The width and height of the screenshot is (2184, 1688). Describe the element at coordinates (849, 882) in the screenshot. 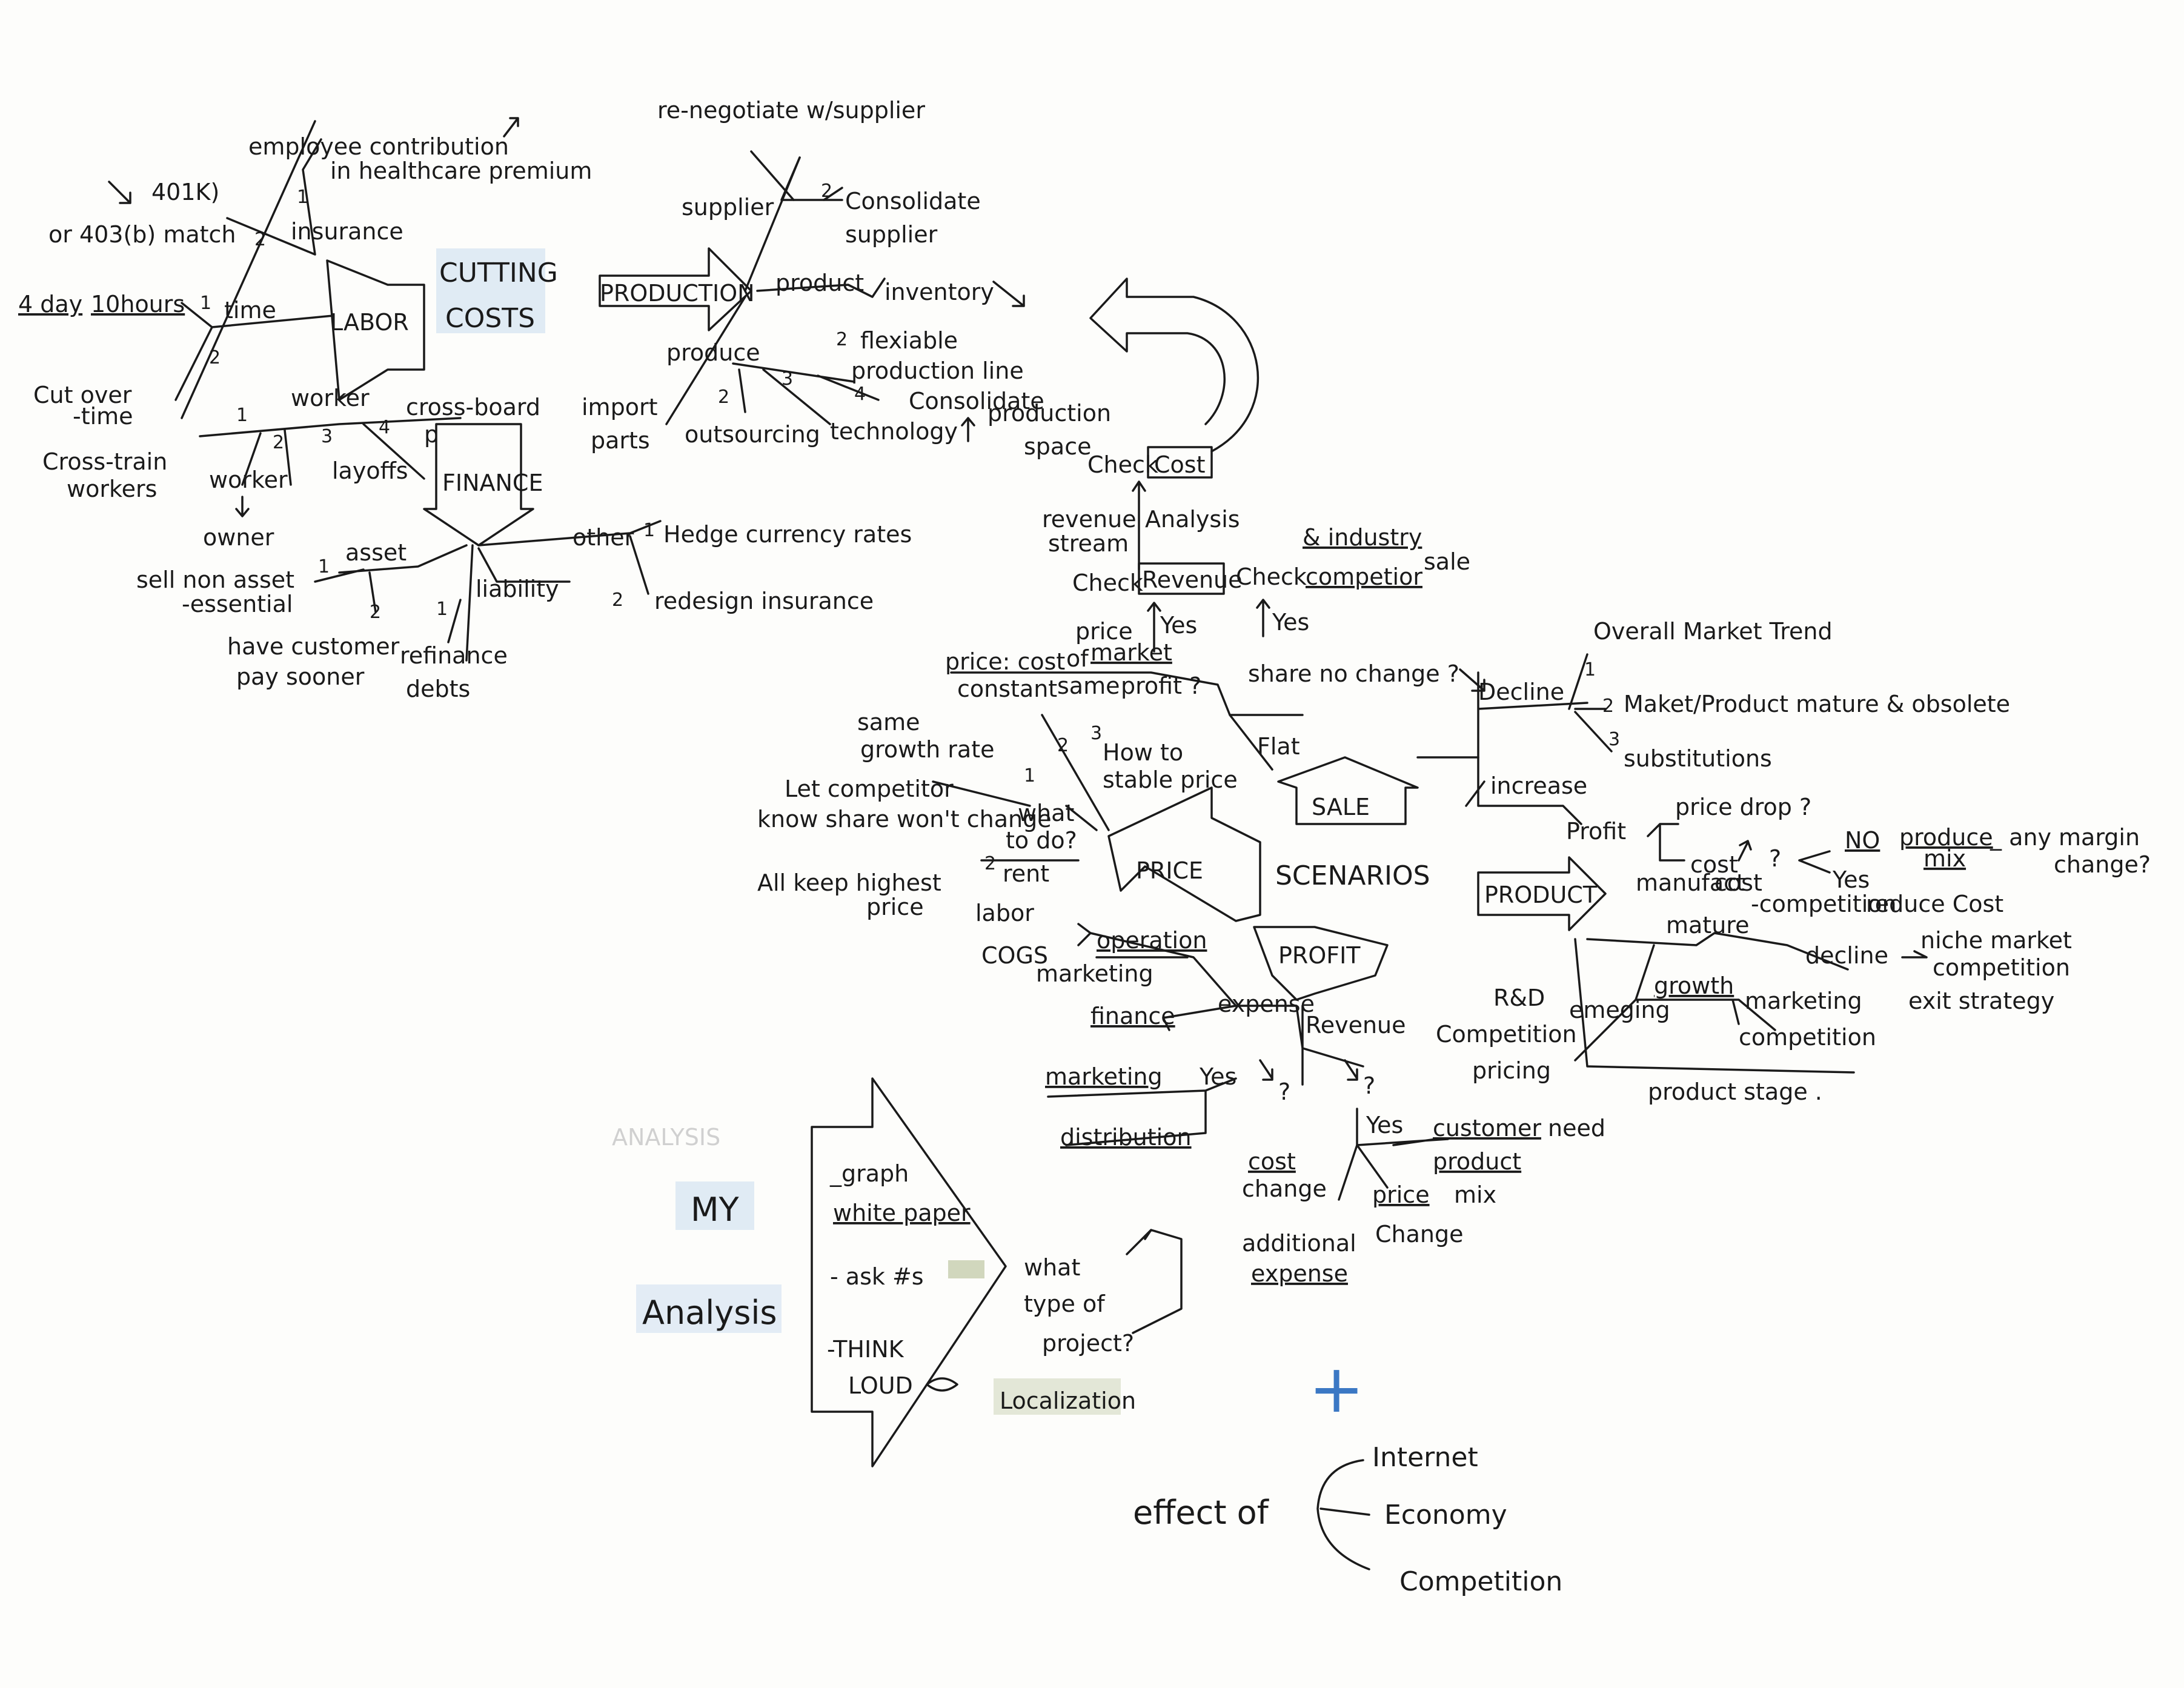

I see `all-keep-a: All keep highest` at that location.